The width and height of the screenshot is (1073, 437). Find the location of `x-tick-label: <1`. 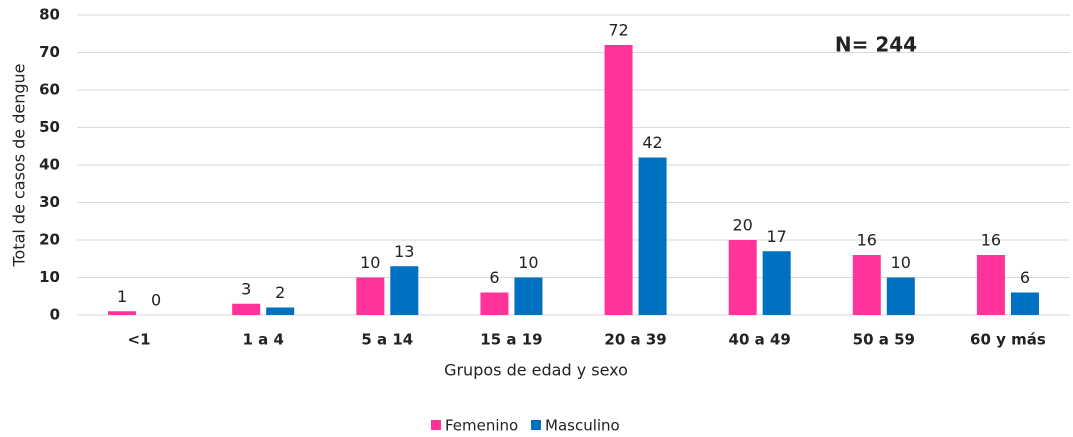

x-tick-label: <1 is located at coordinates (139, 340).